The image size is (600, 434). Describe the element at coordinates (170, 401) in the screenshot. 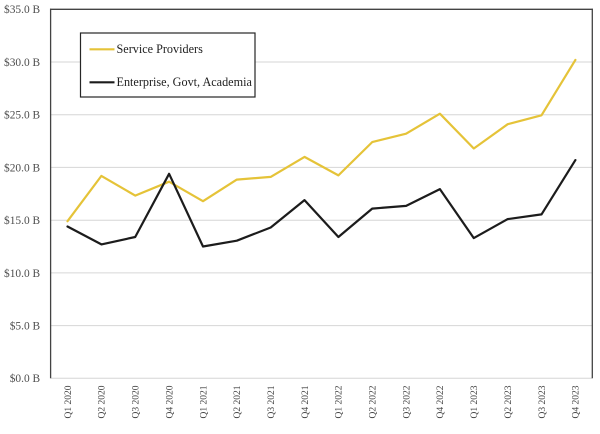

I see `svg-text: Q4 2020` at that location.